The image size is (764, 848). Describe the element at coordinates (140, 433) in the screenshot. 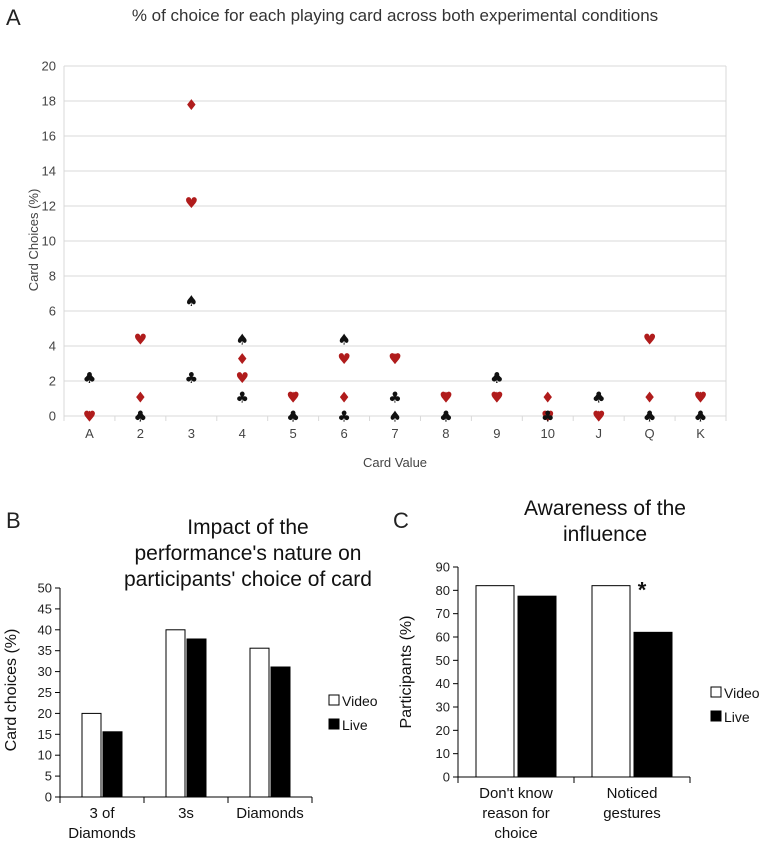

I see `chart-a-x-tick-2: 2` at that location.